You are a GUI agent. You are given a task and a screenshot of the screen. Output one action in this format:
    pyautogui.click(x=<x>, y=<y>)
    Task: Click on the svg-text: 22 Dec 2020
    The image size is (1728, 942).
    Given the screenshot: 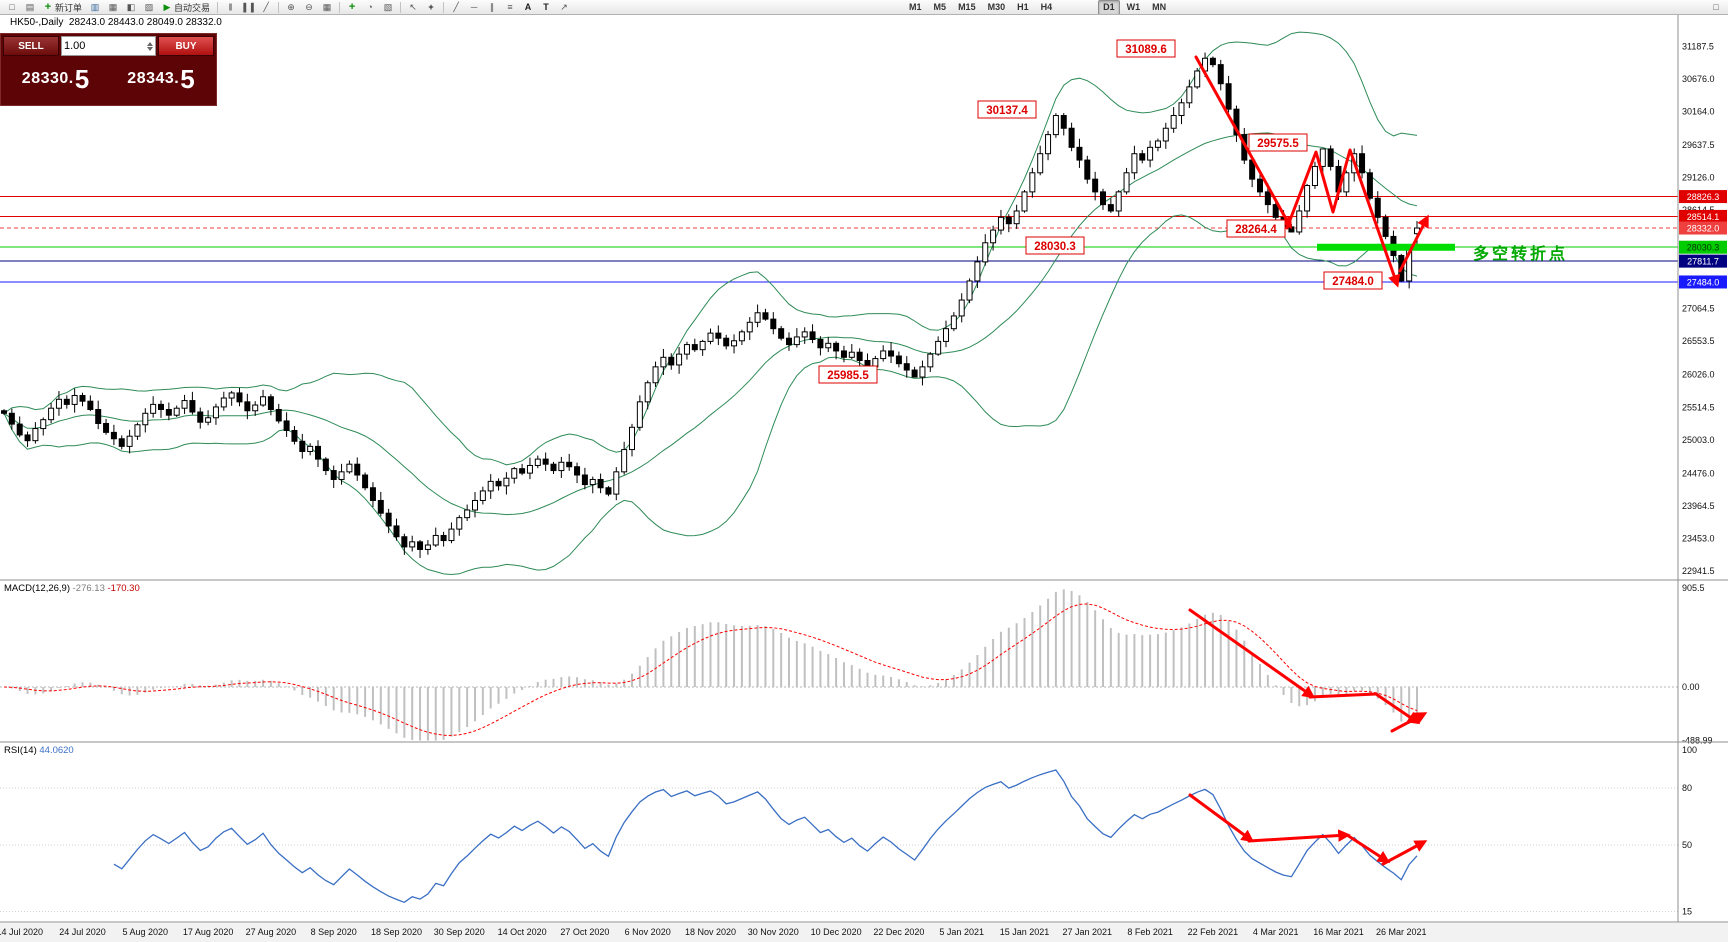 What is the action you would take?
    pyautogui.click(x=898, y=932)
    